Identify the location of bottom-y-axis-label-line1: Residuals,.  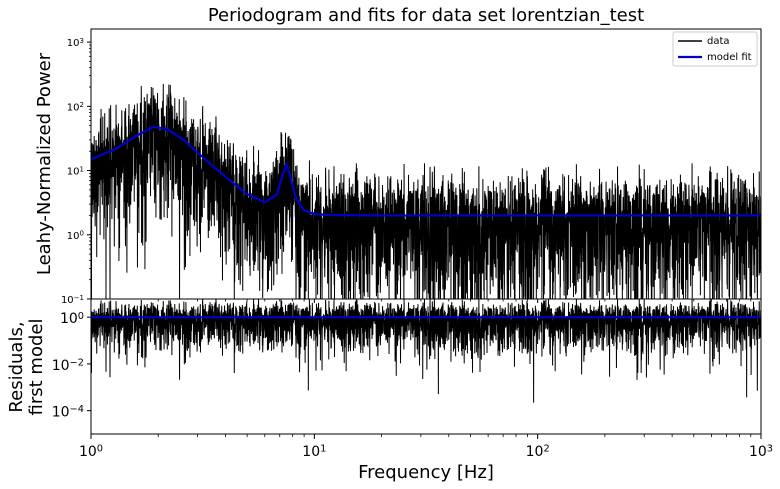
(16, 366).